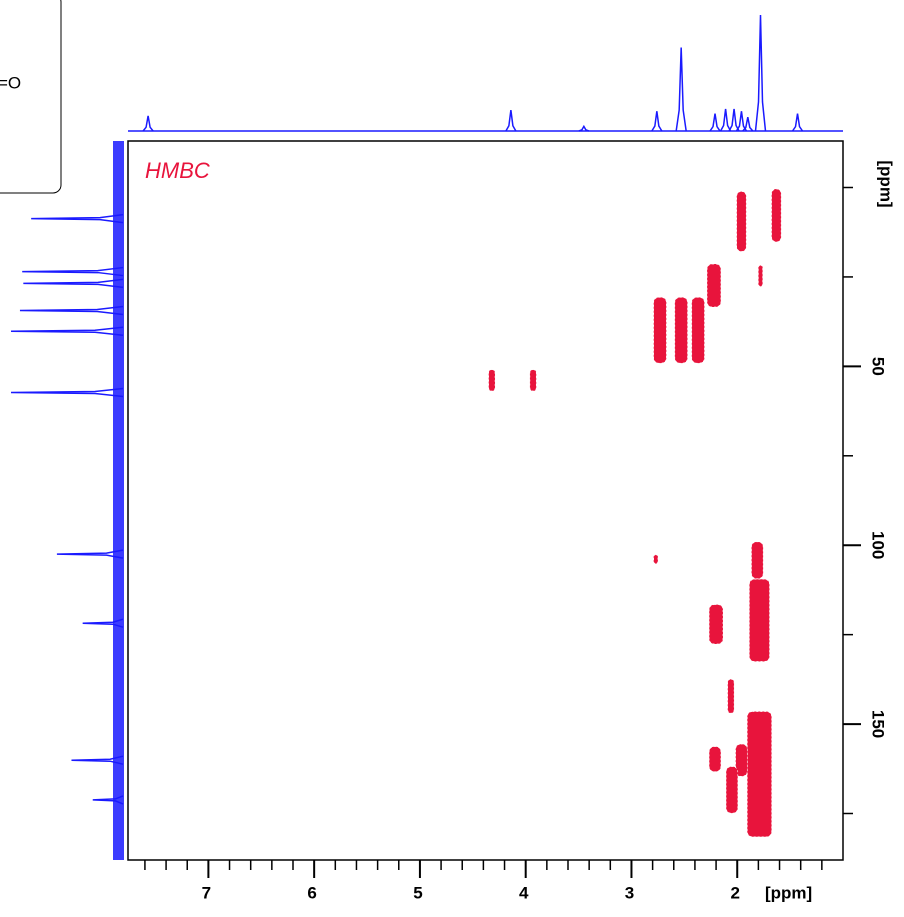 The image size is (904, 917). I want to click on structure-box, so click(31, 97).